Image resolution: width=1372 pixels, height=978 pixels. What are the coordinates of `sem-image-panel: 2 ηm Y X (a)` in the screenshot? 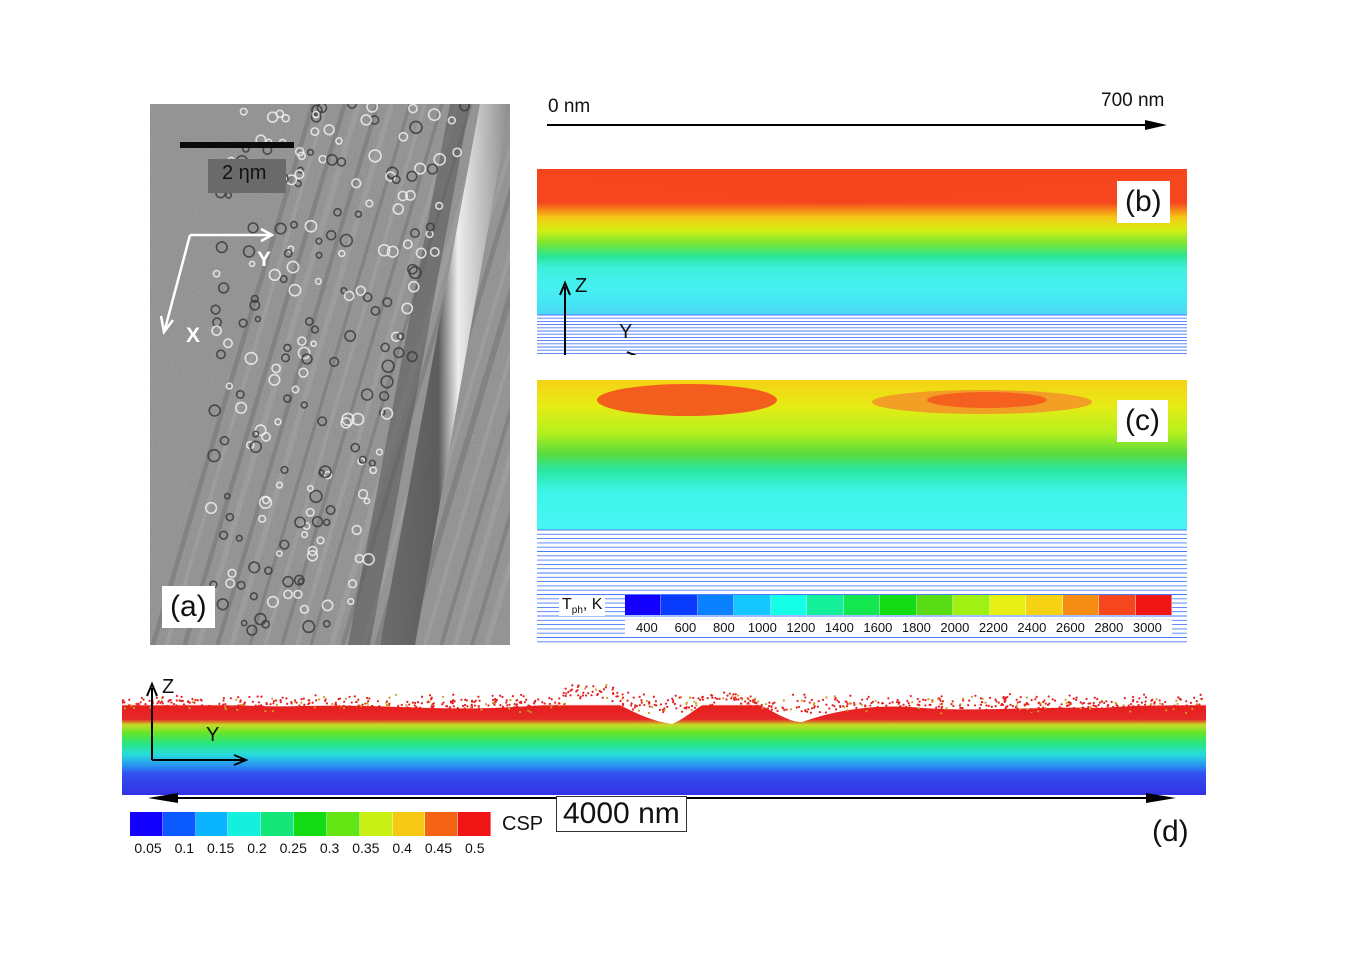 It's located at (330, 374).